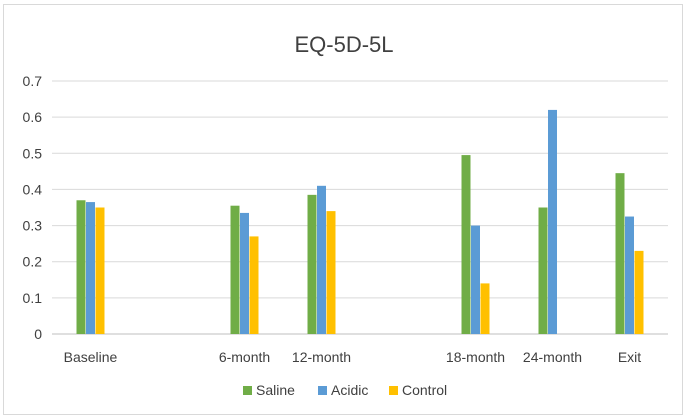  I want to click on y-tick-label: 0.3, so click(33, 226).